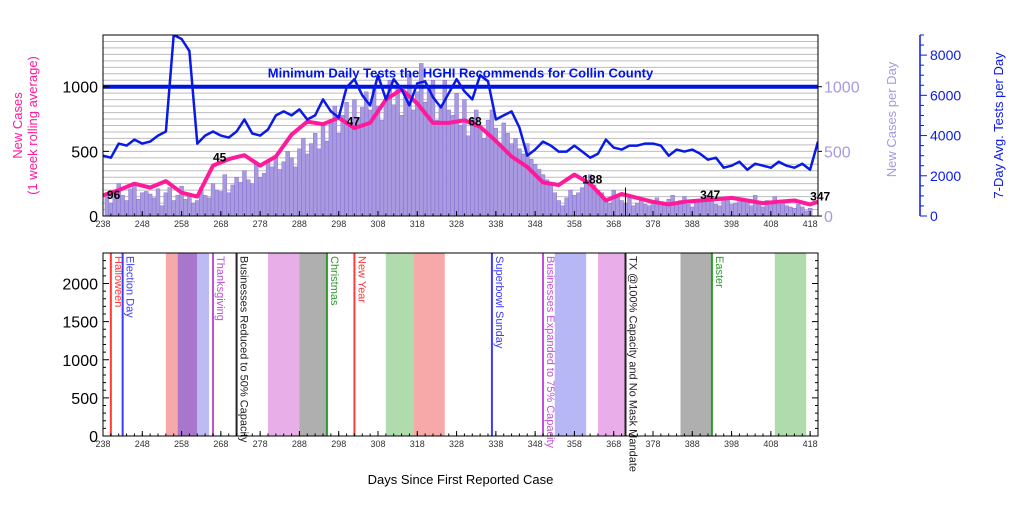 This screenshot has height=512, width=1024. Describe the element at coordinates (842, 88) in the screenshot. I see `y-tick-label-right-inner: 1000` at that location.